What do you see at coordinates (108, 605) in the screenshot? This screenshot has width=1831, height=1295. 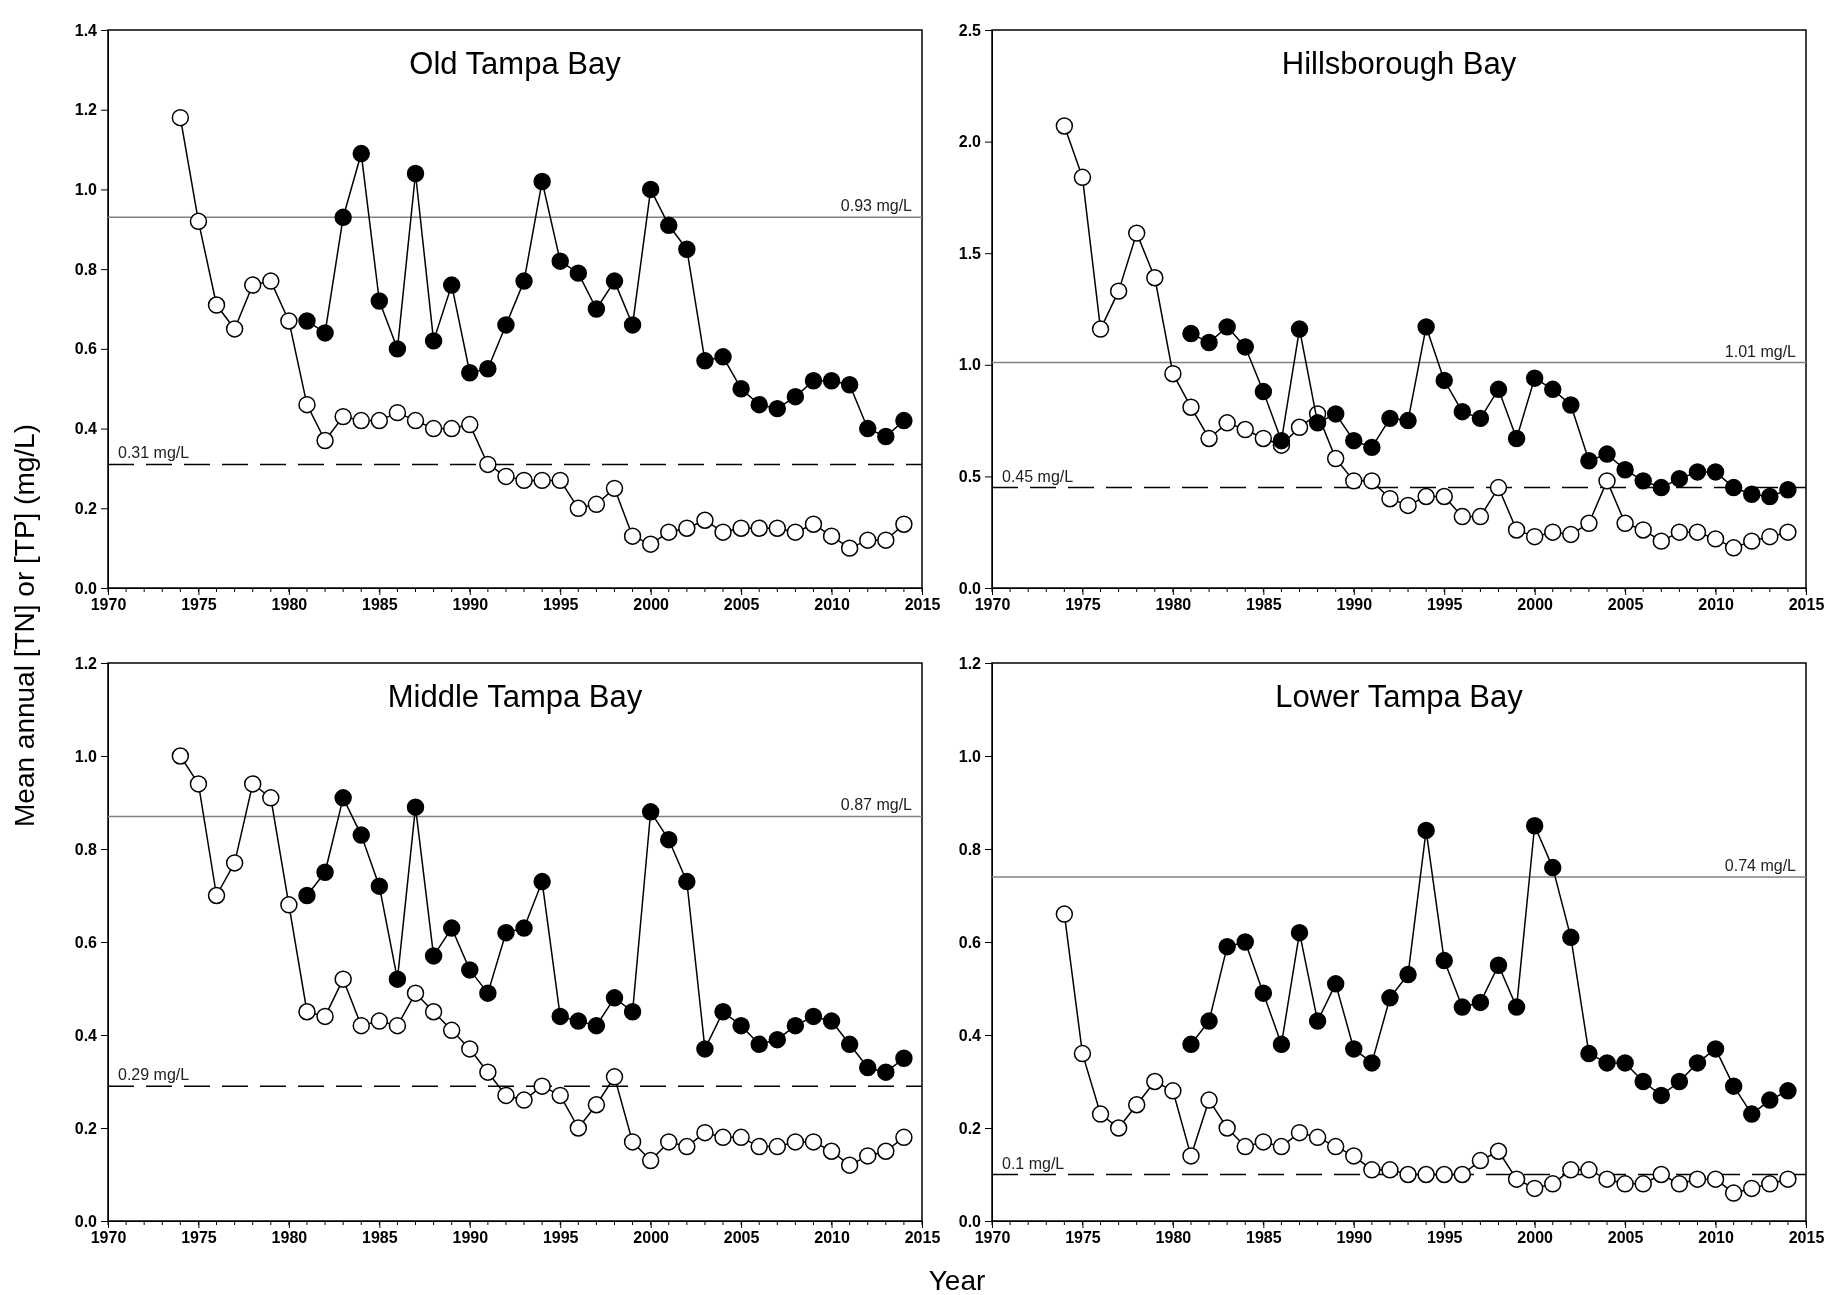 I see `x-tick-label: 1970` at bounding box center [108, 605].